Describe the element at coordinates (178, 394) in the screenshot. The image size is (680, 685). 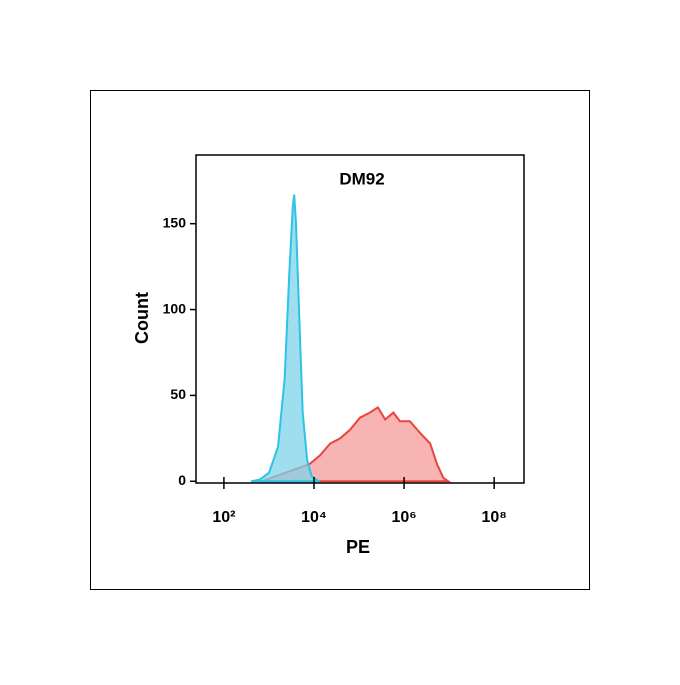
I see `y-tick-label: 50` at that location.